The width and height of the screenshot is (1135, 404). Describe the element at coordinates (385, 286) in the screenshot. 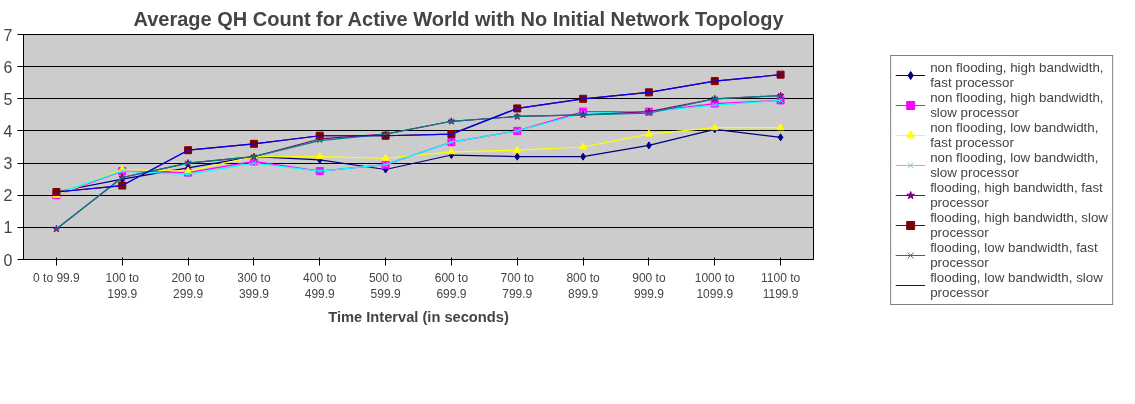

I see `x-tick-label: 500 to 599.9` at that location.